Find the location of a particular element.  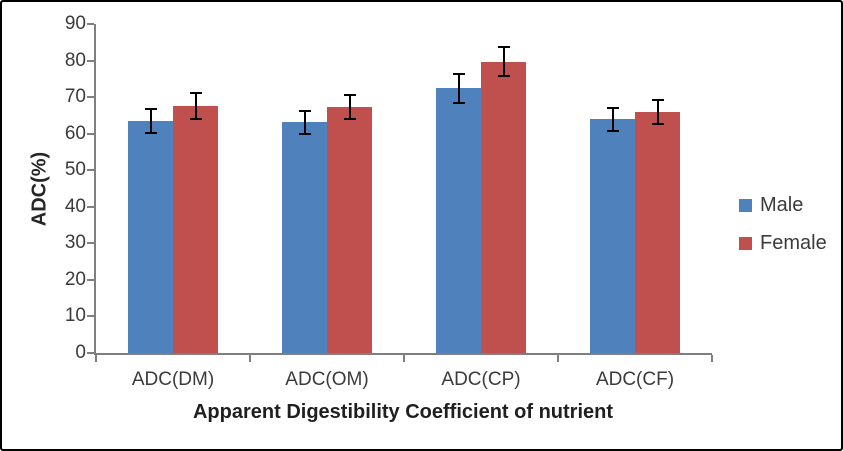

legend: Male Female is located at coordinates (783, 224).